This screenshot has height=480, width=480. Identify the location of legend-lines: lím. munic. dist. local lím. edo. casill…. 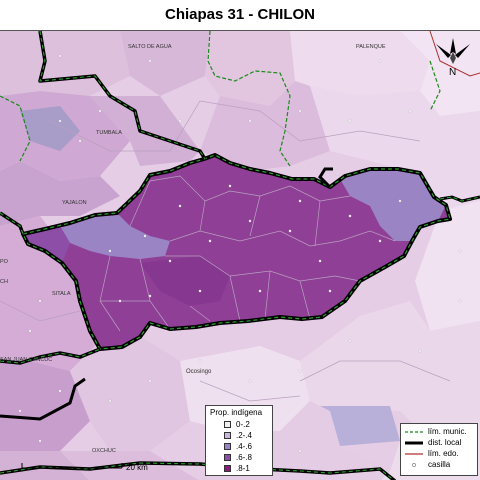
(439, 449).